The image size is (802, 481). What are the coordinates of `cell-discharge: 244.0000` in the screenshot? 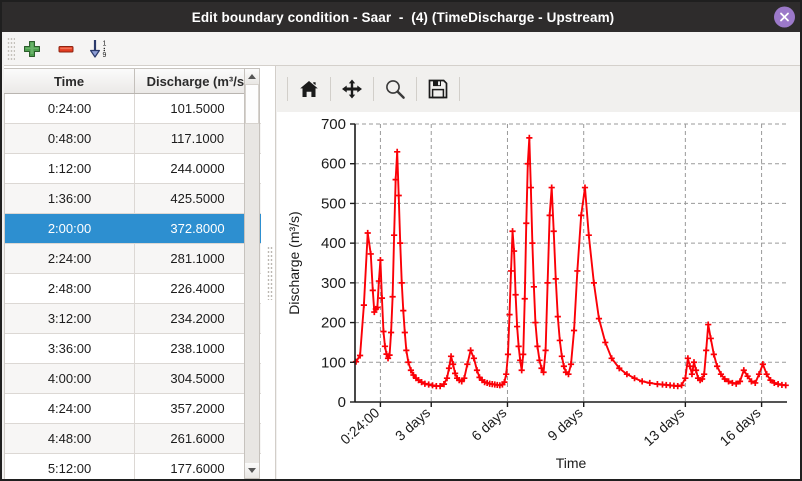 It's located at (197, 168).